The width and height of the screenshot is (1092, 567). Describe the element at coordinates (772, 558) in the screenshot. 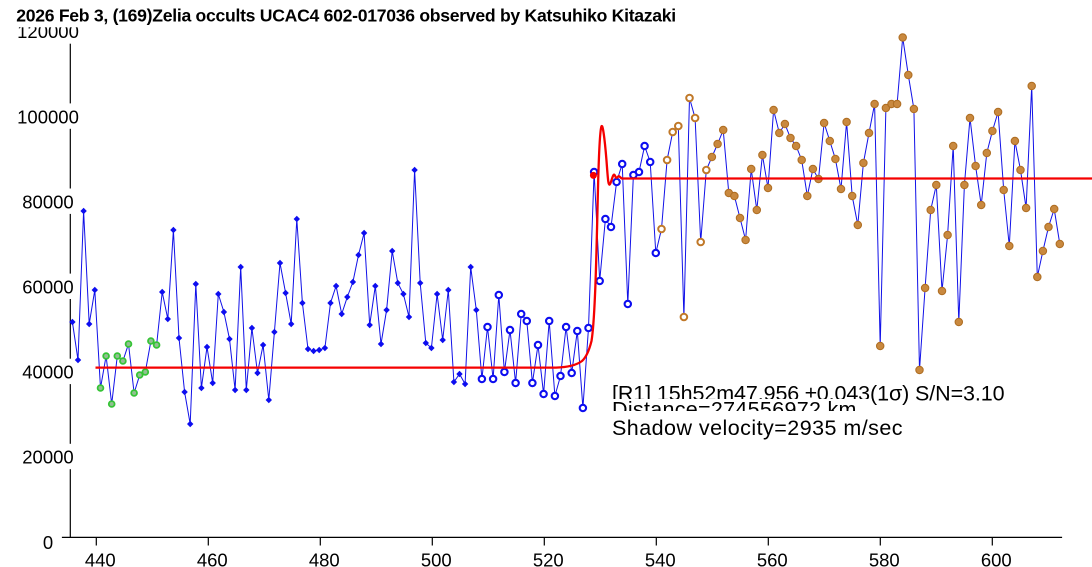

I see `svg-text: 560` at that location.